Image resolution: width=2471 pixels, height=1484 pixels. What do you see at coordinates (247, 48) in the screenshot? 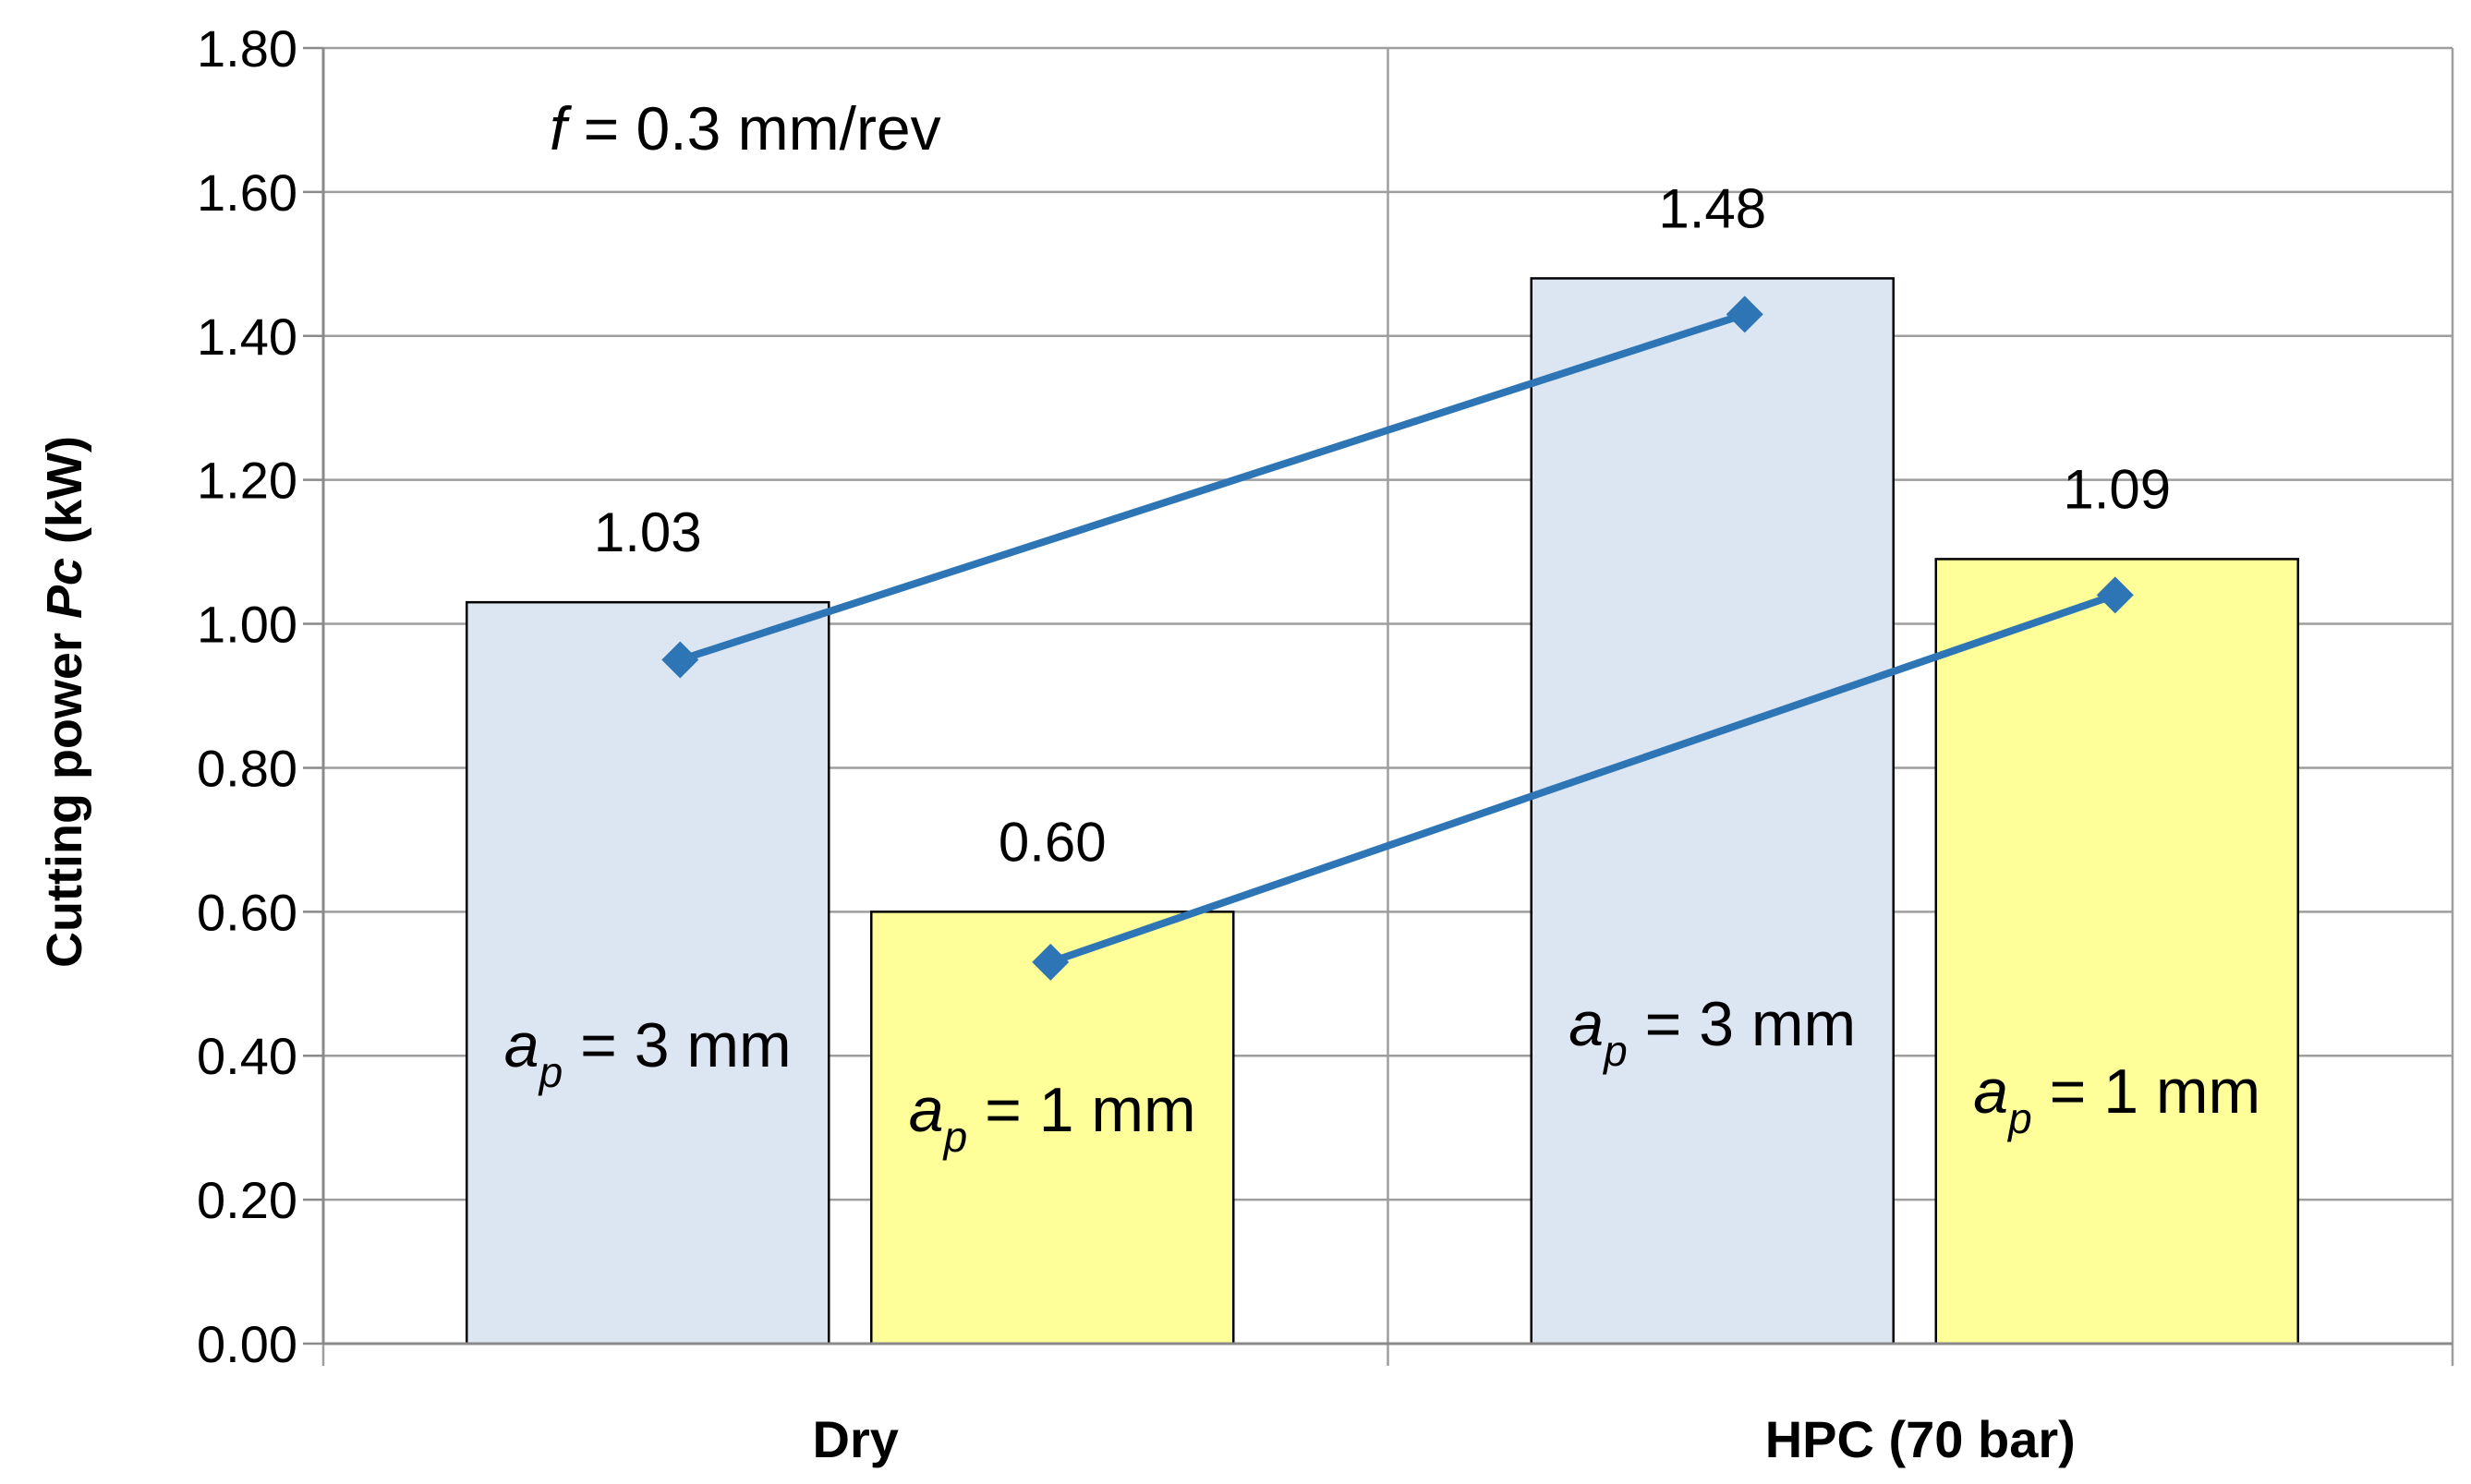
I see `y-tick-label: 1.80` at bounding box center [247, 48].